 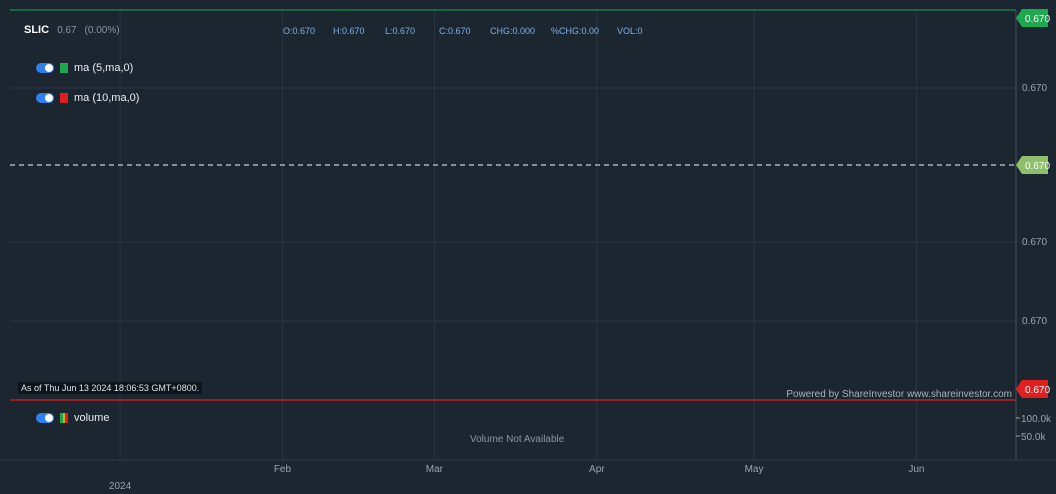 I want to click on volume-swatch, so click(x=64, y=418).